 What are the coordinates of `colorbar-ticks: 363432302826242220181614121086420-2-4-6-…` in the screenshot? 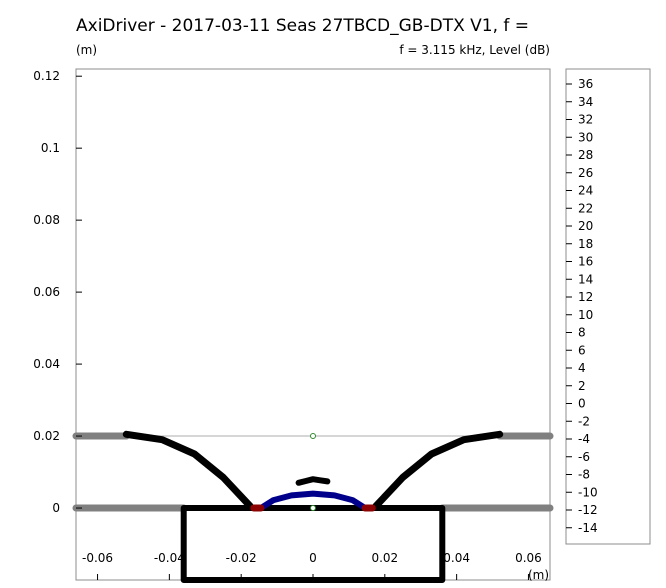 It's located at (582, 306).